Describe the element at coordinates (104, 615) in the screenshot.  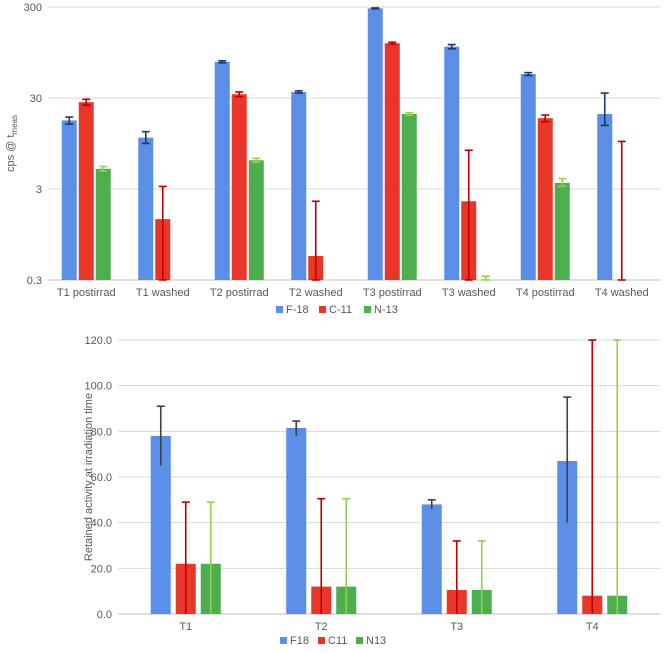
I see `y-tick-label: 0.0` at that location.